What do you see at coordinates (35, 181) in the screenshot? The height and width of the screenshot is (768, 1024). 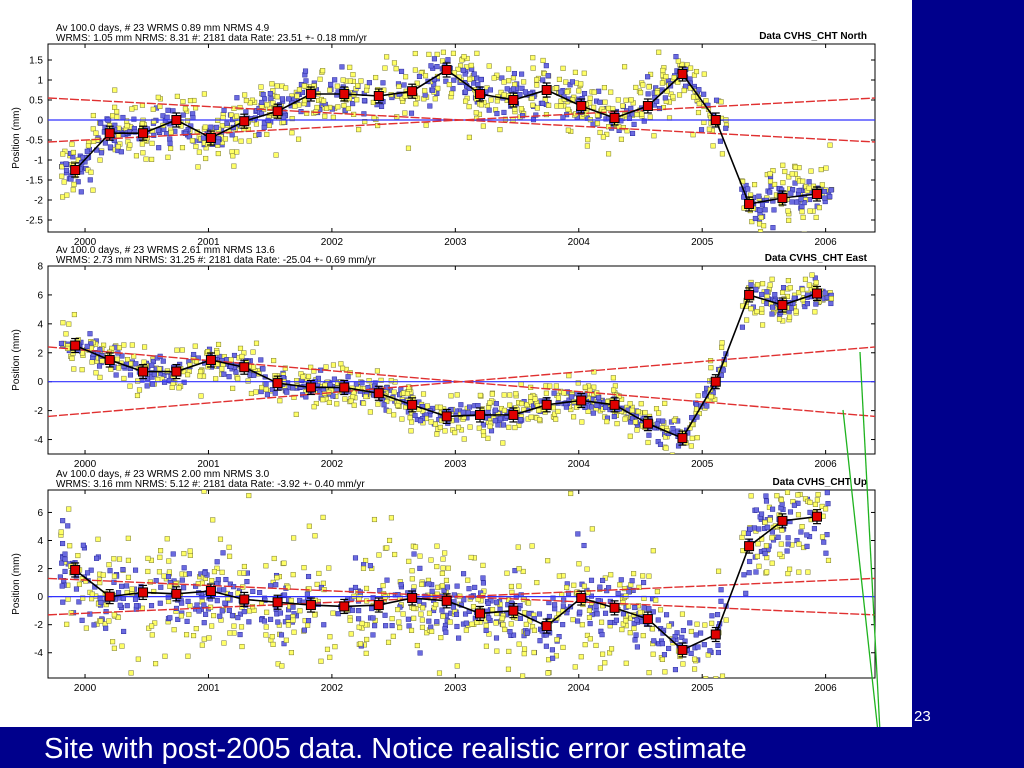 I see `y-tick-label: -1.5` at bounding box center [35, 181].